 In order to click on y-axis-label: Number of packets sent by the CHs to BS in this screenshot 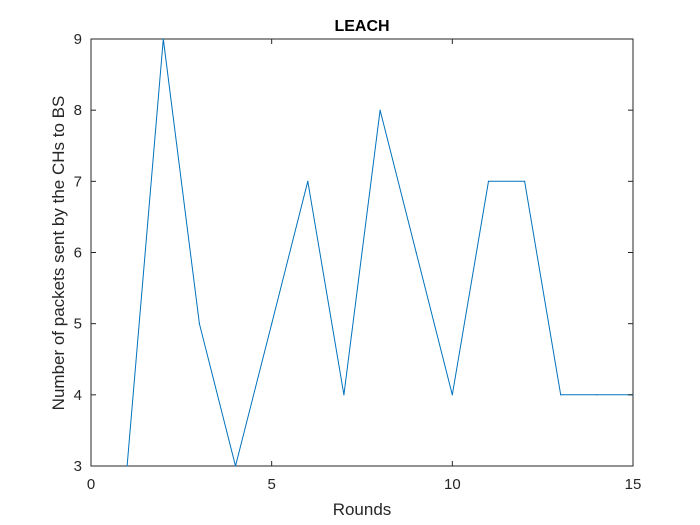, I will do `click(58, 253)`.